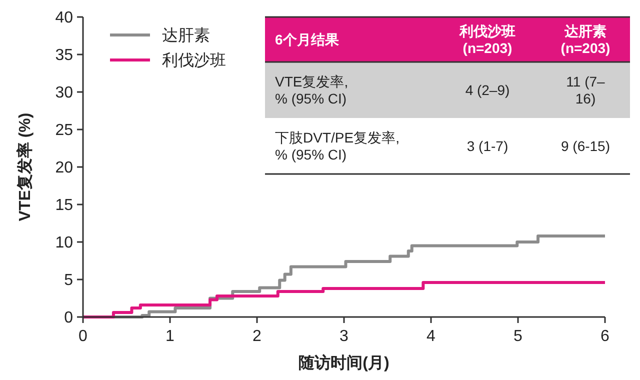  I want to click on x-tick-label: 5, so click(518, 336).